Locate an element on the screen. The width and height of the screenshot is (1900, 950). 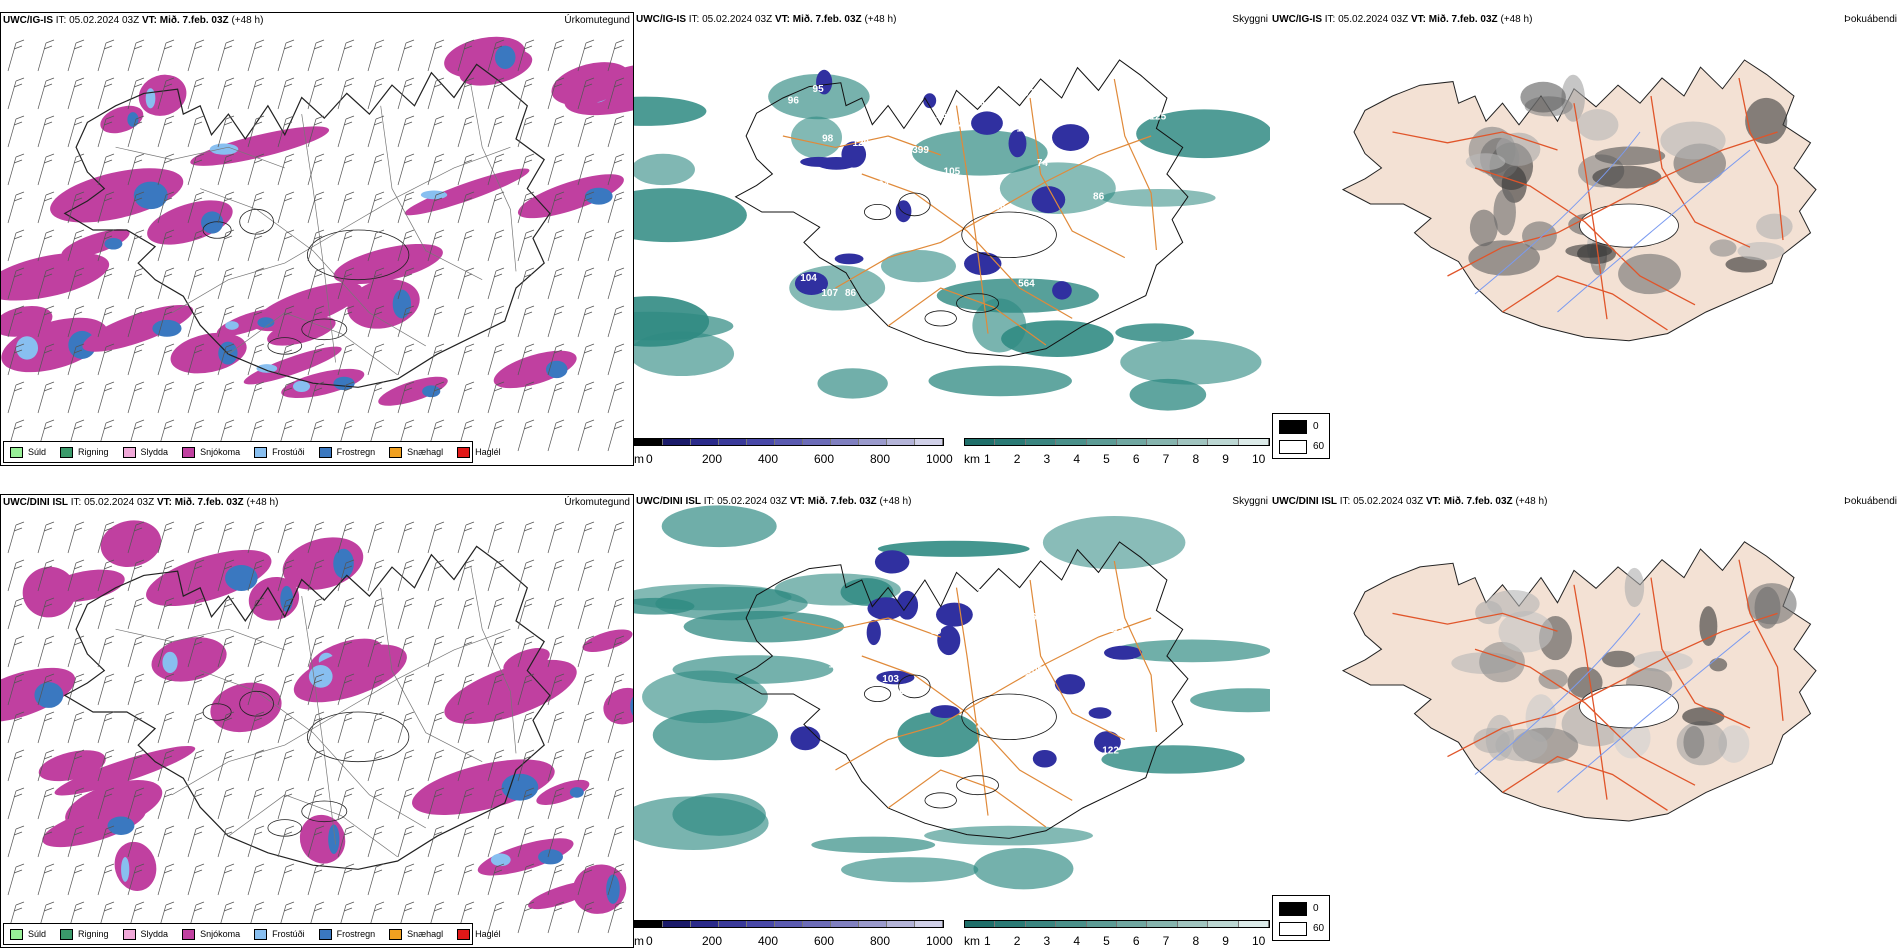
legend-item: Slydda is located at coordinates (145, 934).